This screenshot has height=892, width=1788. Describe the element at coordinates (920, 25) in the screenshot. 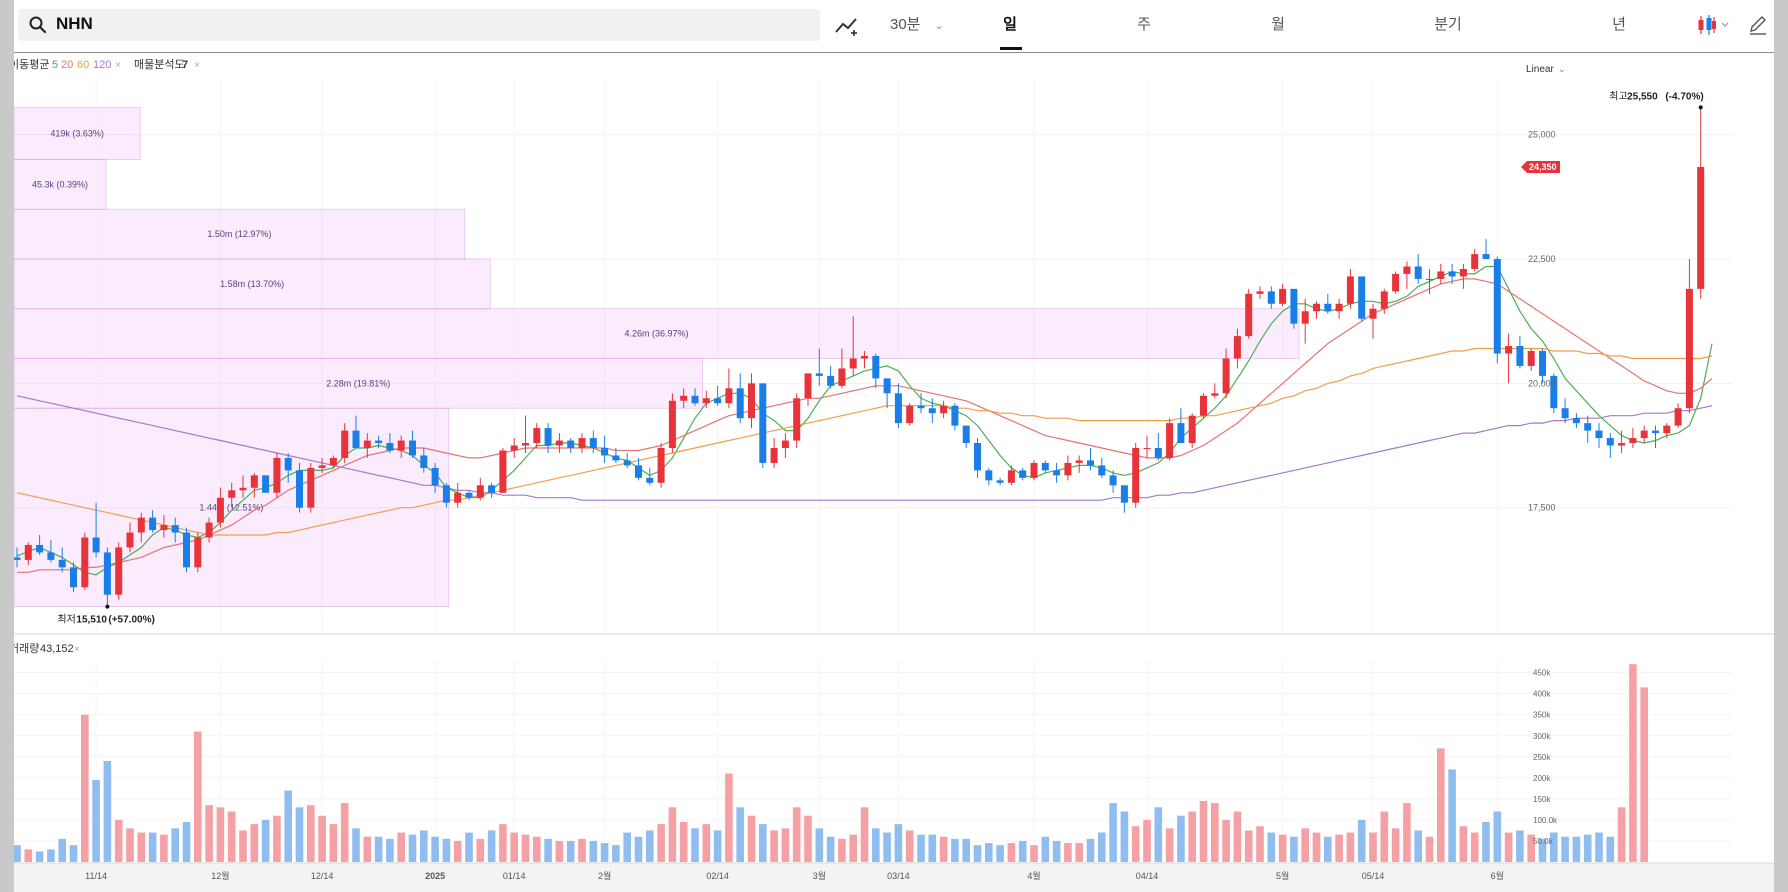

I see `interval-dropdown: 30분 ⌄` at that location.